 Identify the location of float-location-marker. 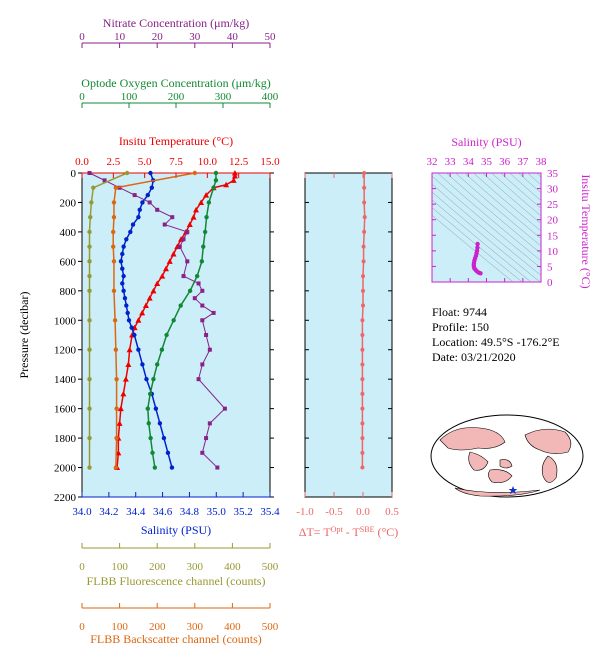
(513, 490).